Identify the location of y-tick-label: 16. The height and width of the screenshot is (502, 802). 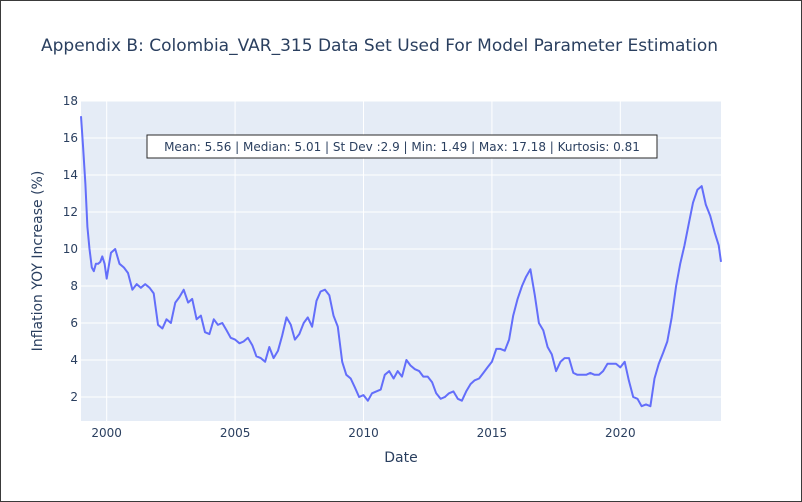
(70, 138).